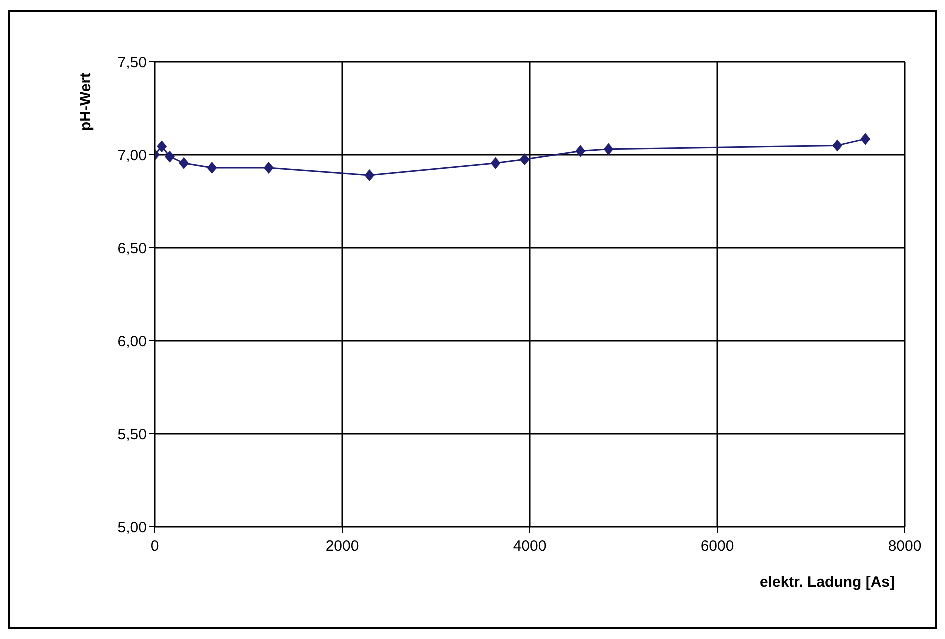 The width and height of the screenshot is (945, 639). Describe the element at coordinates (132, 63) in the screenshot. I see `y-tick-label: 7,50` at that location.